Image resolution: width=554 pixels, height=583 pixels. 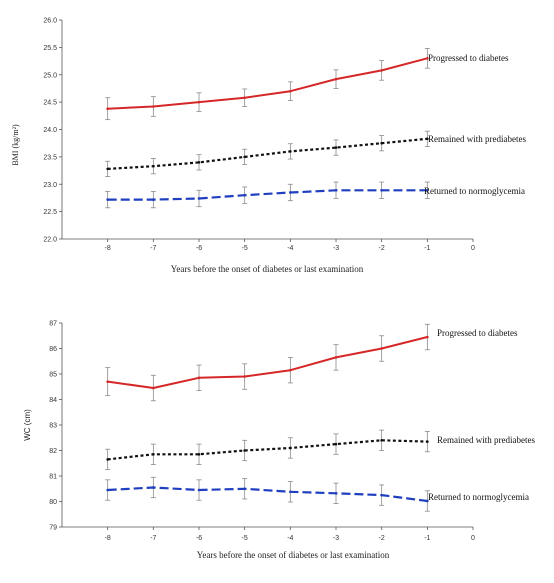 What do you see at coordinates (336, 538) in the screenshot?
I see `wc-x-tick-label: -3` at bounding box center [336, 538].